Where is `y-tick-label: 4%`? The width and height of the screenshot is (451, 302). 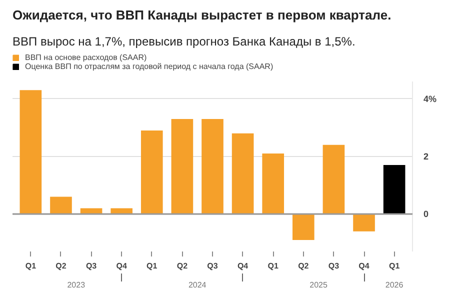
y-tick-label: 4% is located at coordinates (430, 99).